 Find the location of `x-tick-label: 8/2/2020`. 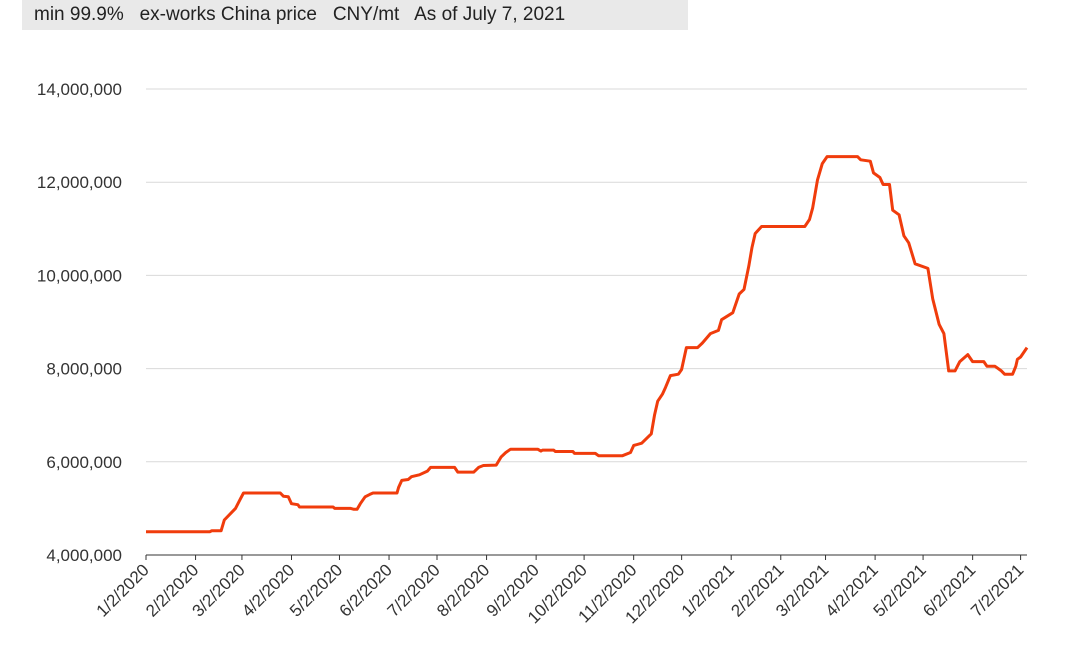

x-tick-label: 8/2/2020 is located at coordinates (463, 590).